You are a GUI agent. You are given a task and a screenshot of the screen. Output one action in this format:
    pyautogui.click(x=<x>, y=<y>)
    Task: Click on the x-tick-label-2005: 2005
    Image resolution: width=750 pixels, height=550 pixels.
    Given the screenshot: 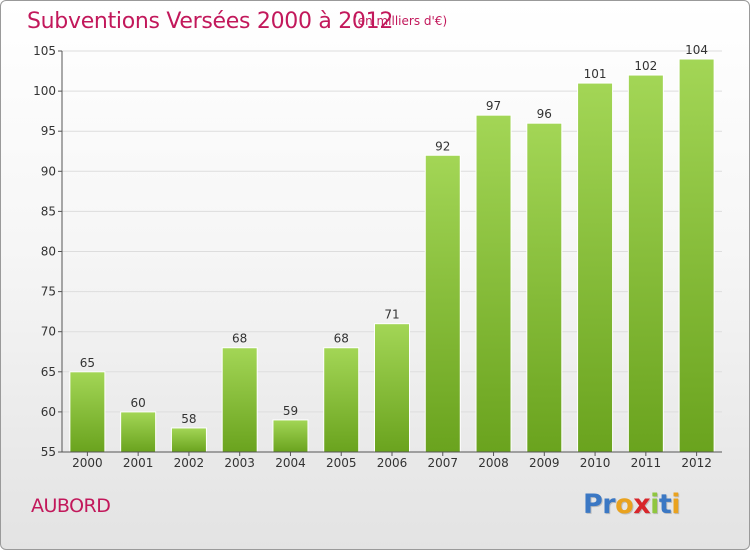 What is the action you would take?
    pyautogui.click(x=341, y=463)
    